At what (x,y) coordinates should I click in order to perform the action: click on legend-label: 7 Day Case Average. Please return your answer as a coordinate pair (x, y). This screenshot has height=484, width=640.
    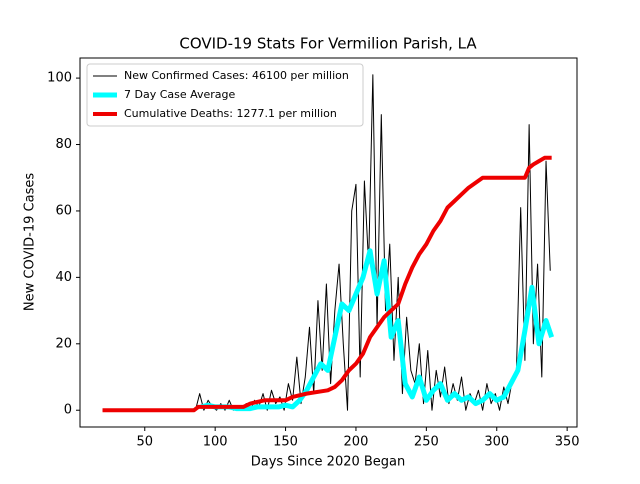
    Looking at the image, I should click on (180, 94).